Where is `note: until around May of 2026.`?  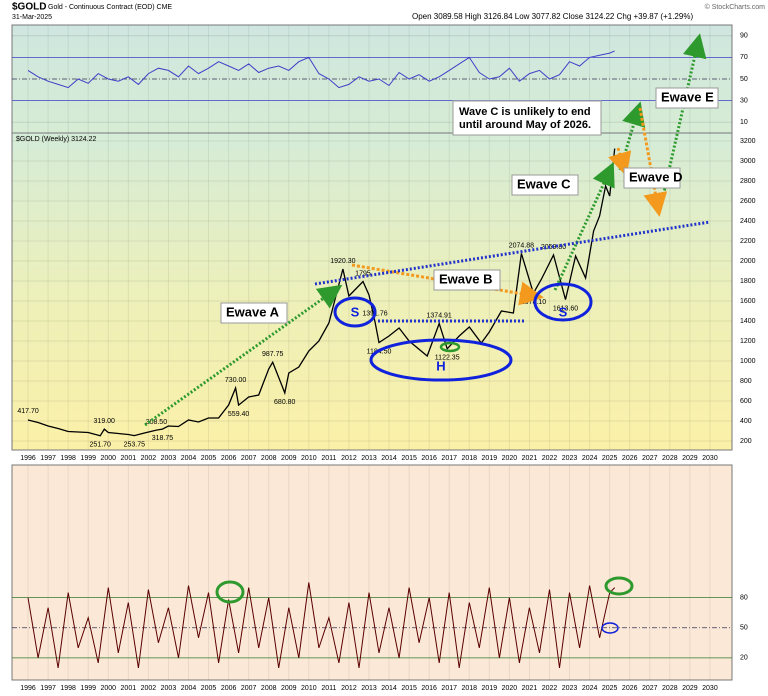 note: until around May of 2026. is located at coordinates (525, 125).